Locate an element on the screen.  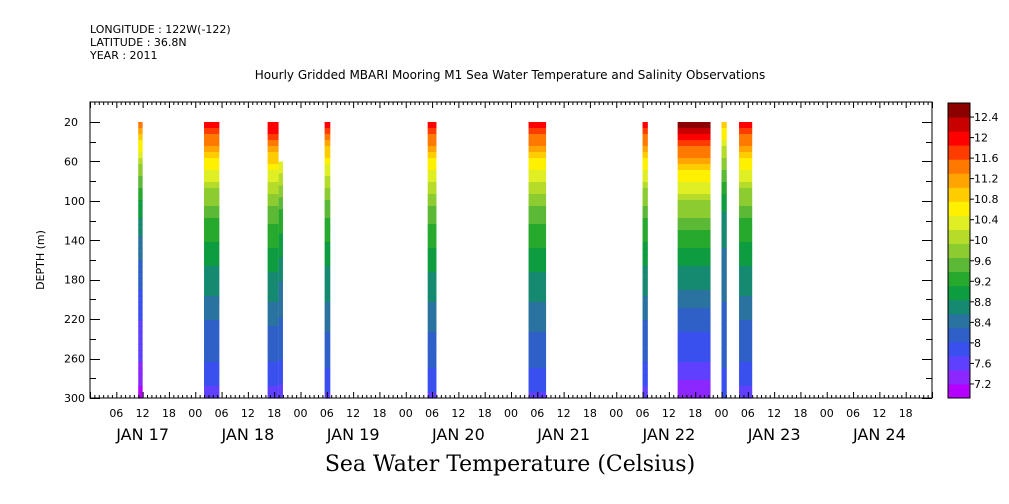
x-day-label: JAN 22 is located at coordinates (668, 434).